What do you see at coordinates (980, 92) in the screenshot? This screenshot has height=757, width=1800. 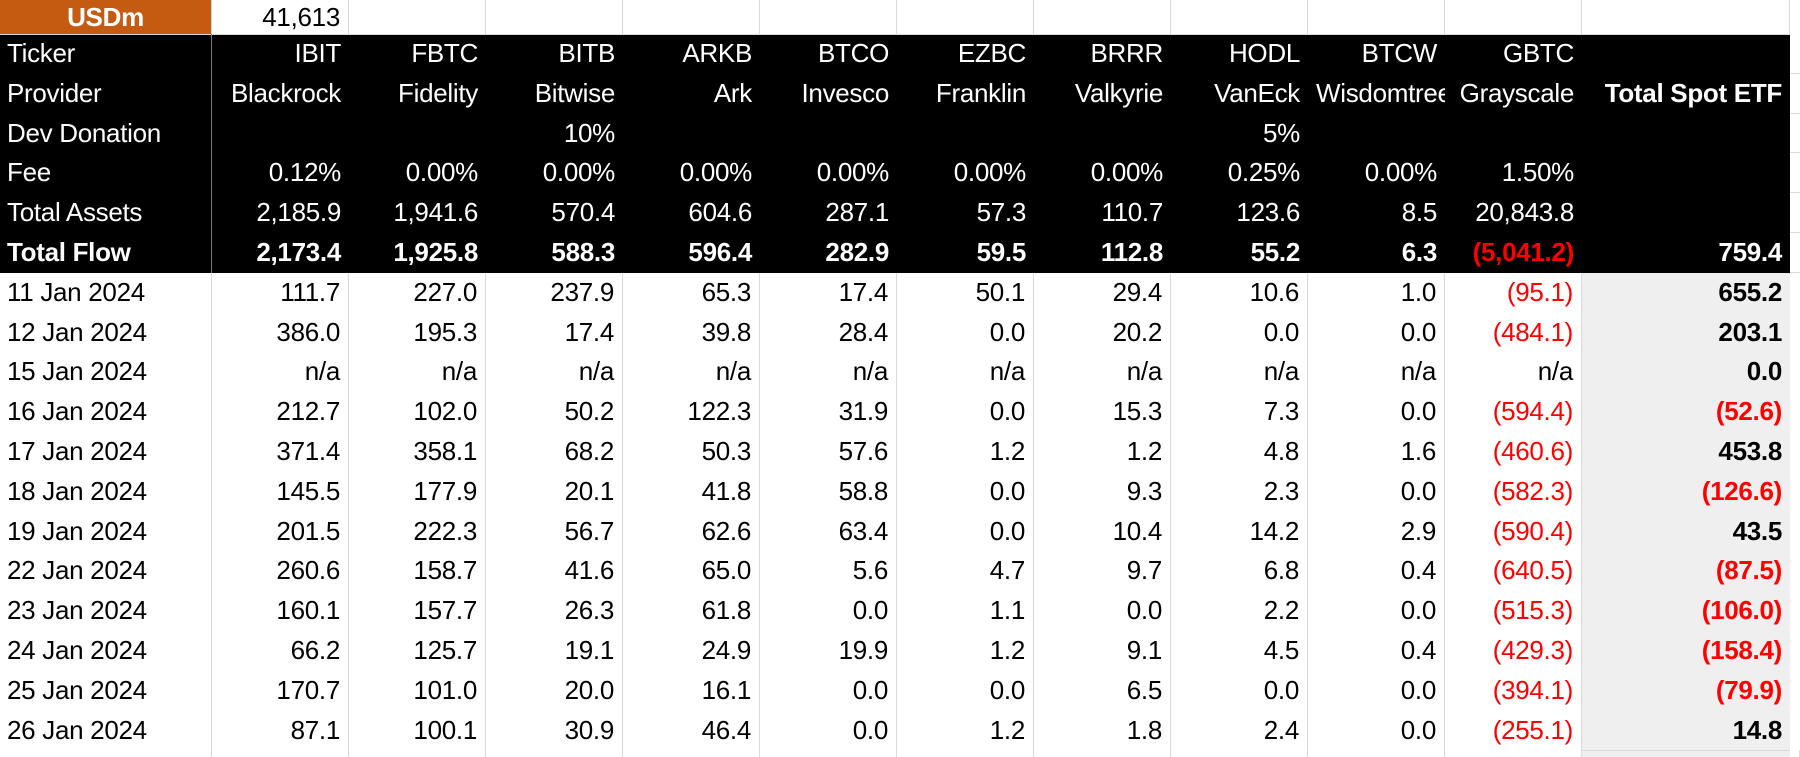 I see `cell-provider-ezbc: Franklin` at bounding box center [980, 92].